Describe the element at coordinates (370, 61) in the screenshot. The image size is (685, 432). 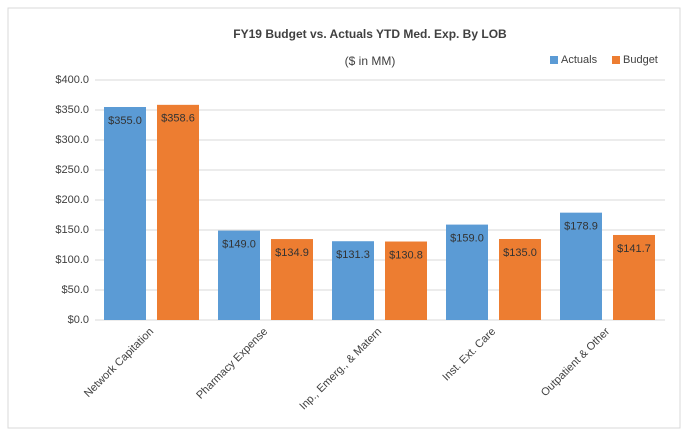
I see `chart-subtitle: ($ in MM)` at that location.